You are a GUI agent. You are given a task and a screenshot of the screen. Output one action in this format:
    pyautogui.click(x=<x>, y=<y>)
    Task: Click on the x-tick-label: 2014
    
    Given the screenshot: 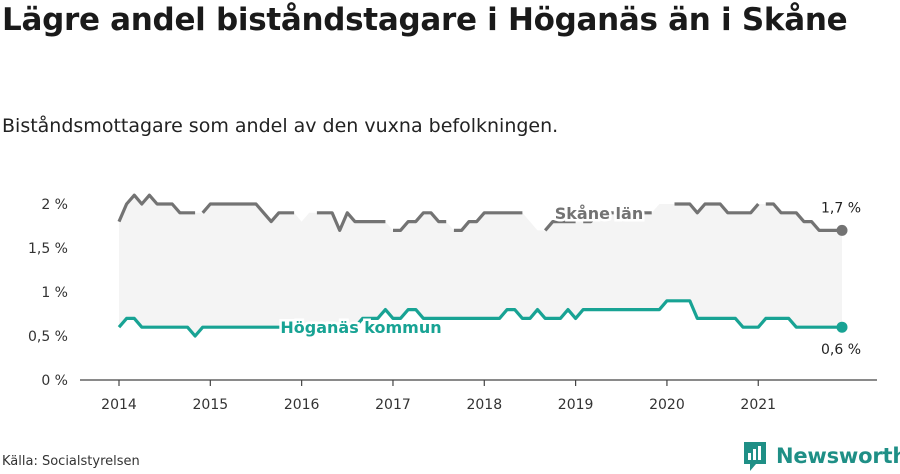 What is the action you would take?
    pyautogui.click(x=119, y=405)
    